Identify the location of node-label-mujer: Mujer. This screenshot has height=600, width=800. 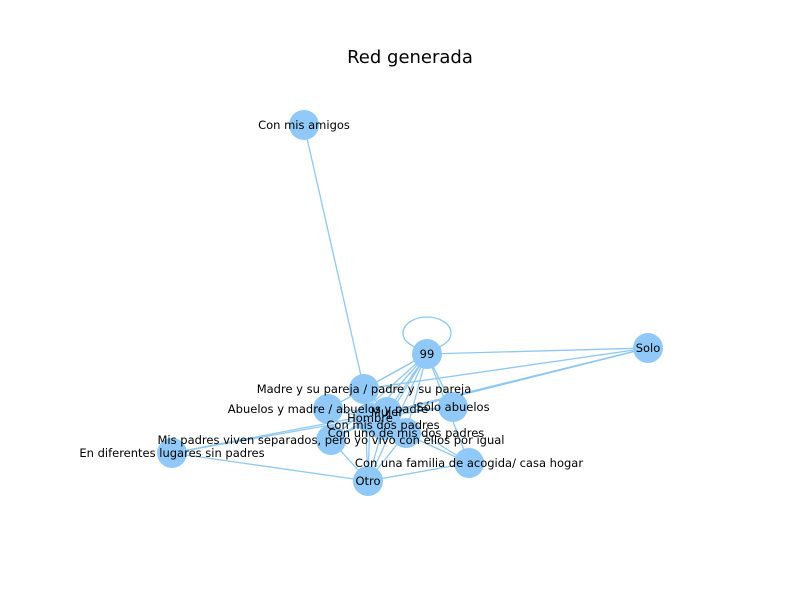
(387, 412).